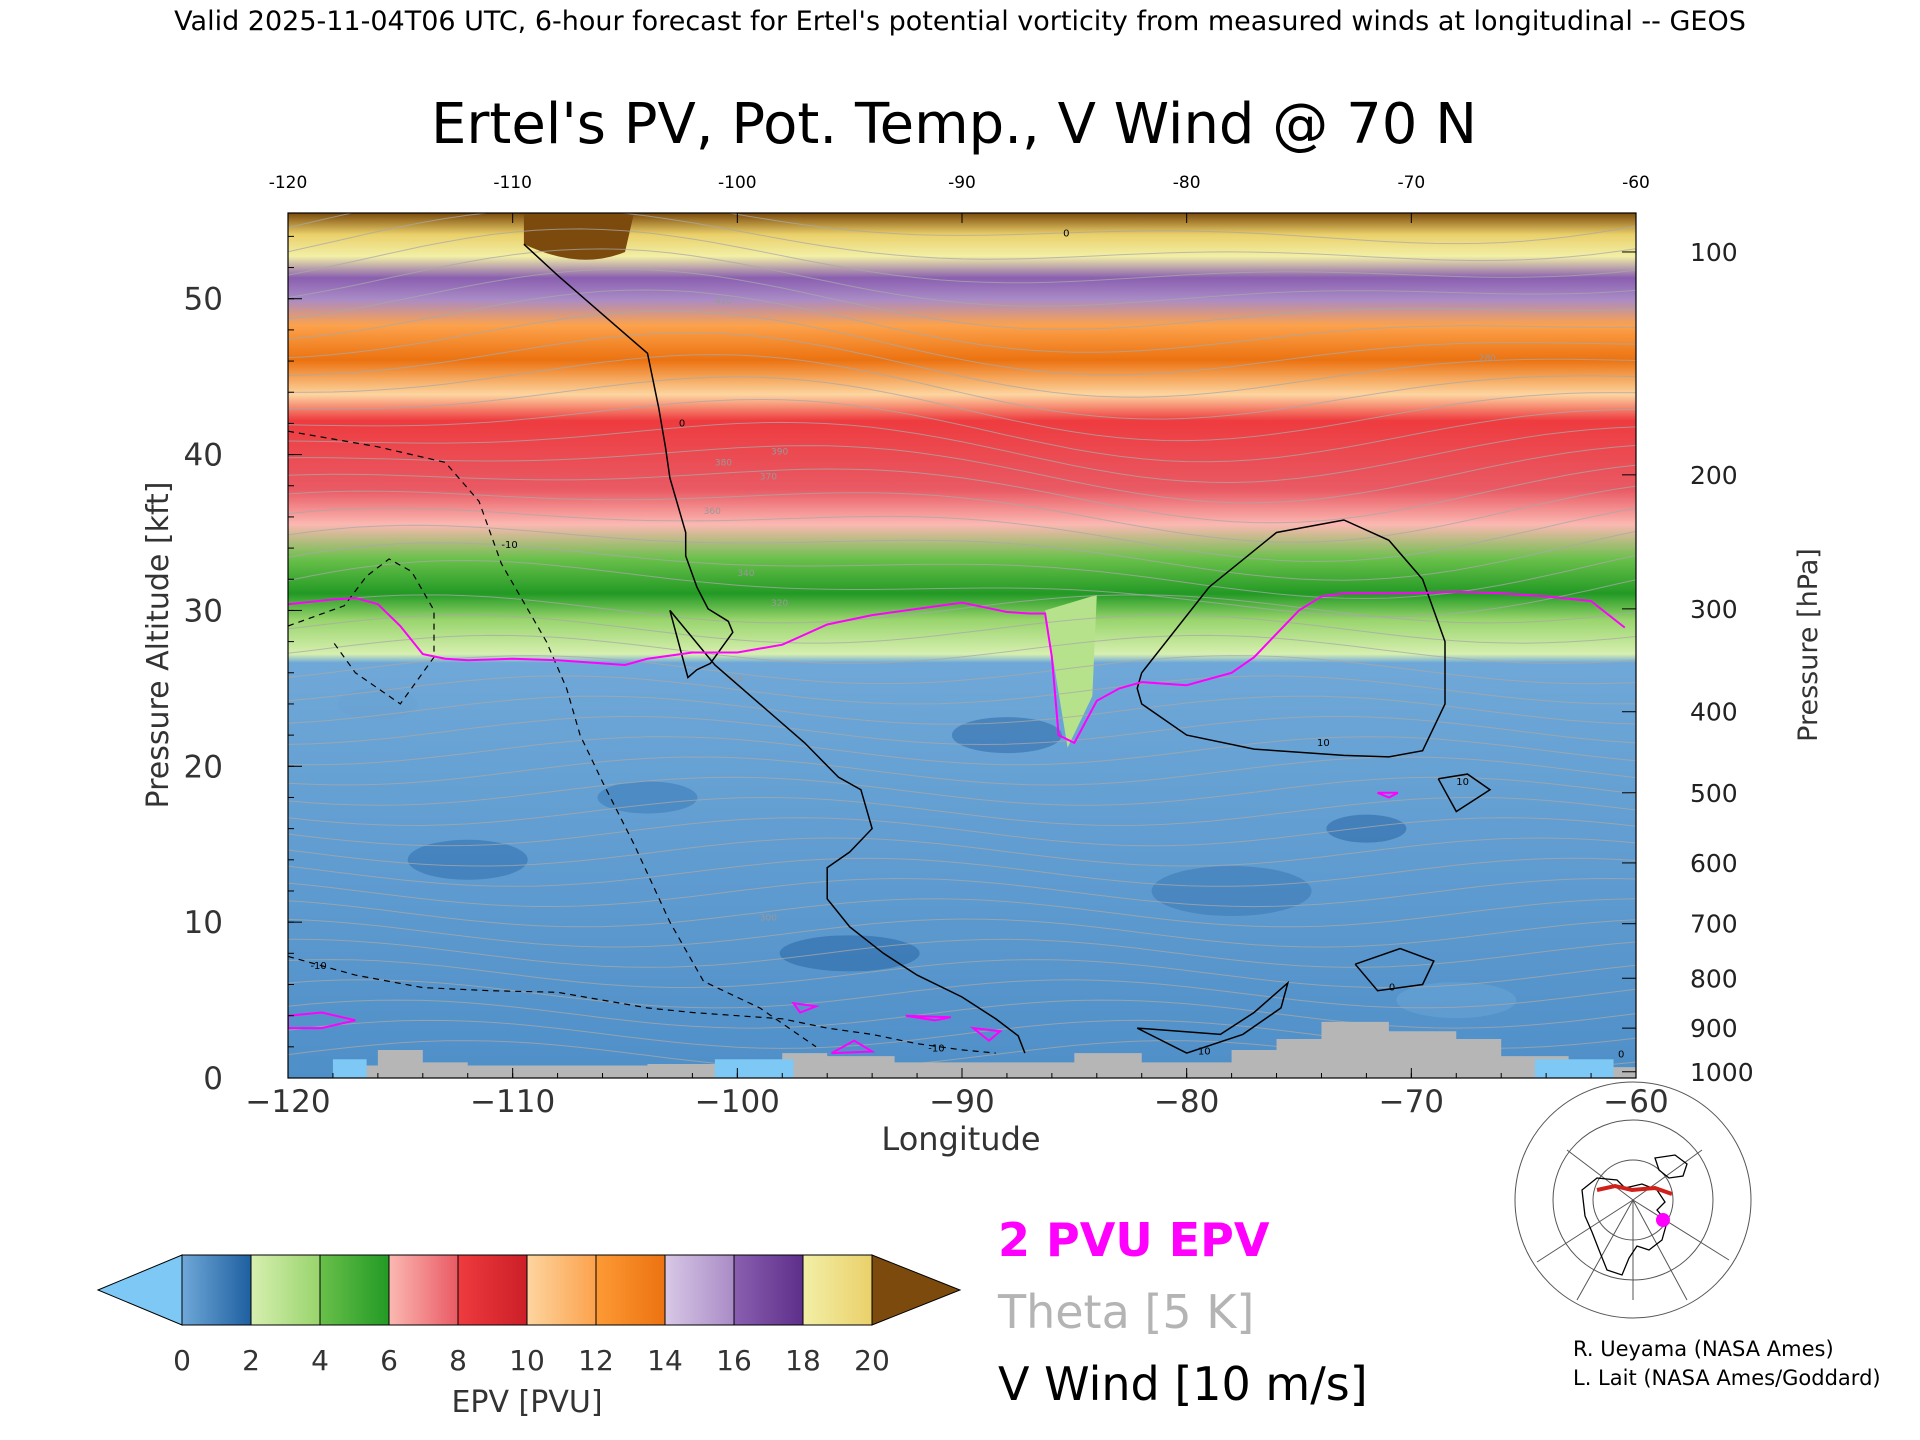 This screenshot has height=1440, width=1920. Describe the element at coordinates (737, 183) in the screenshot. I see `x-tick-label-top: -100` at that location.